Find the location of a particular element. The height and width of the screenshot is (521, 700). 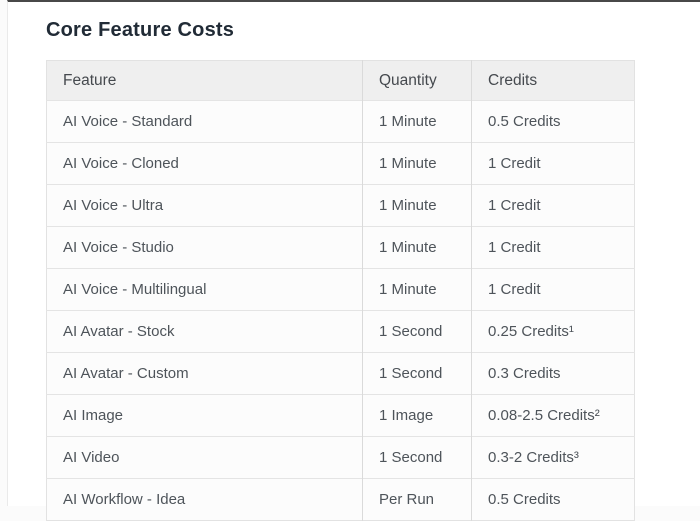

table-row: AI Voice - Multilingual 1 Minute 1 Credit is located at coordinates (340, 289).